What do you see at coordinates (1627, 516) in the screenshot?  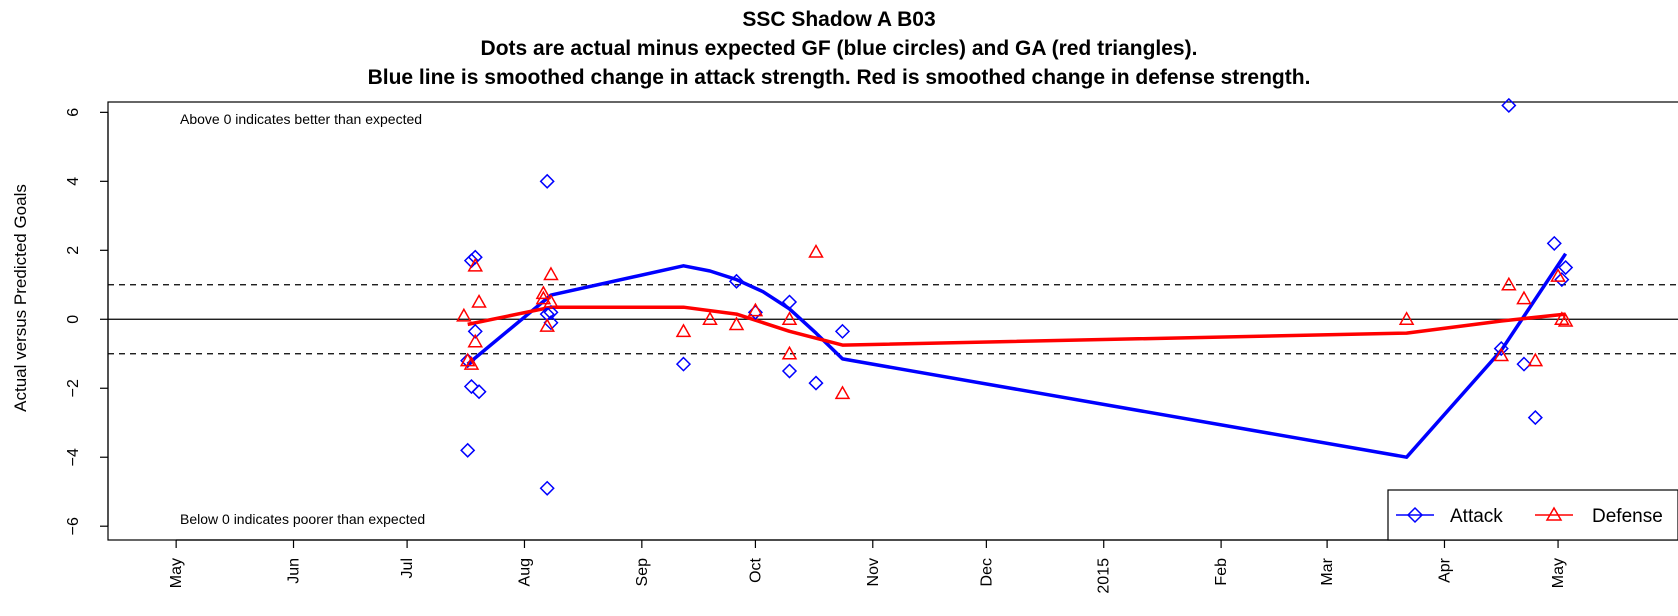 I see `legend-defense-label: Defense` at bounding box center [1627, 516].